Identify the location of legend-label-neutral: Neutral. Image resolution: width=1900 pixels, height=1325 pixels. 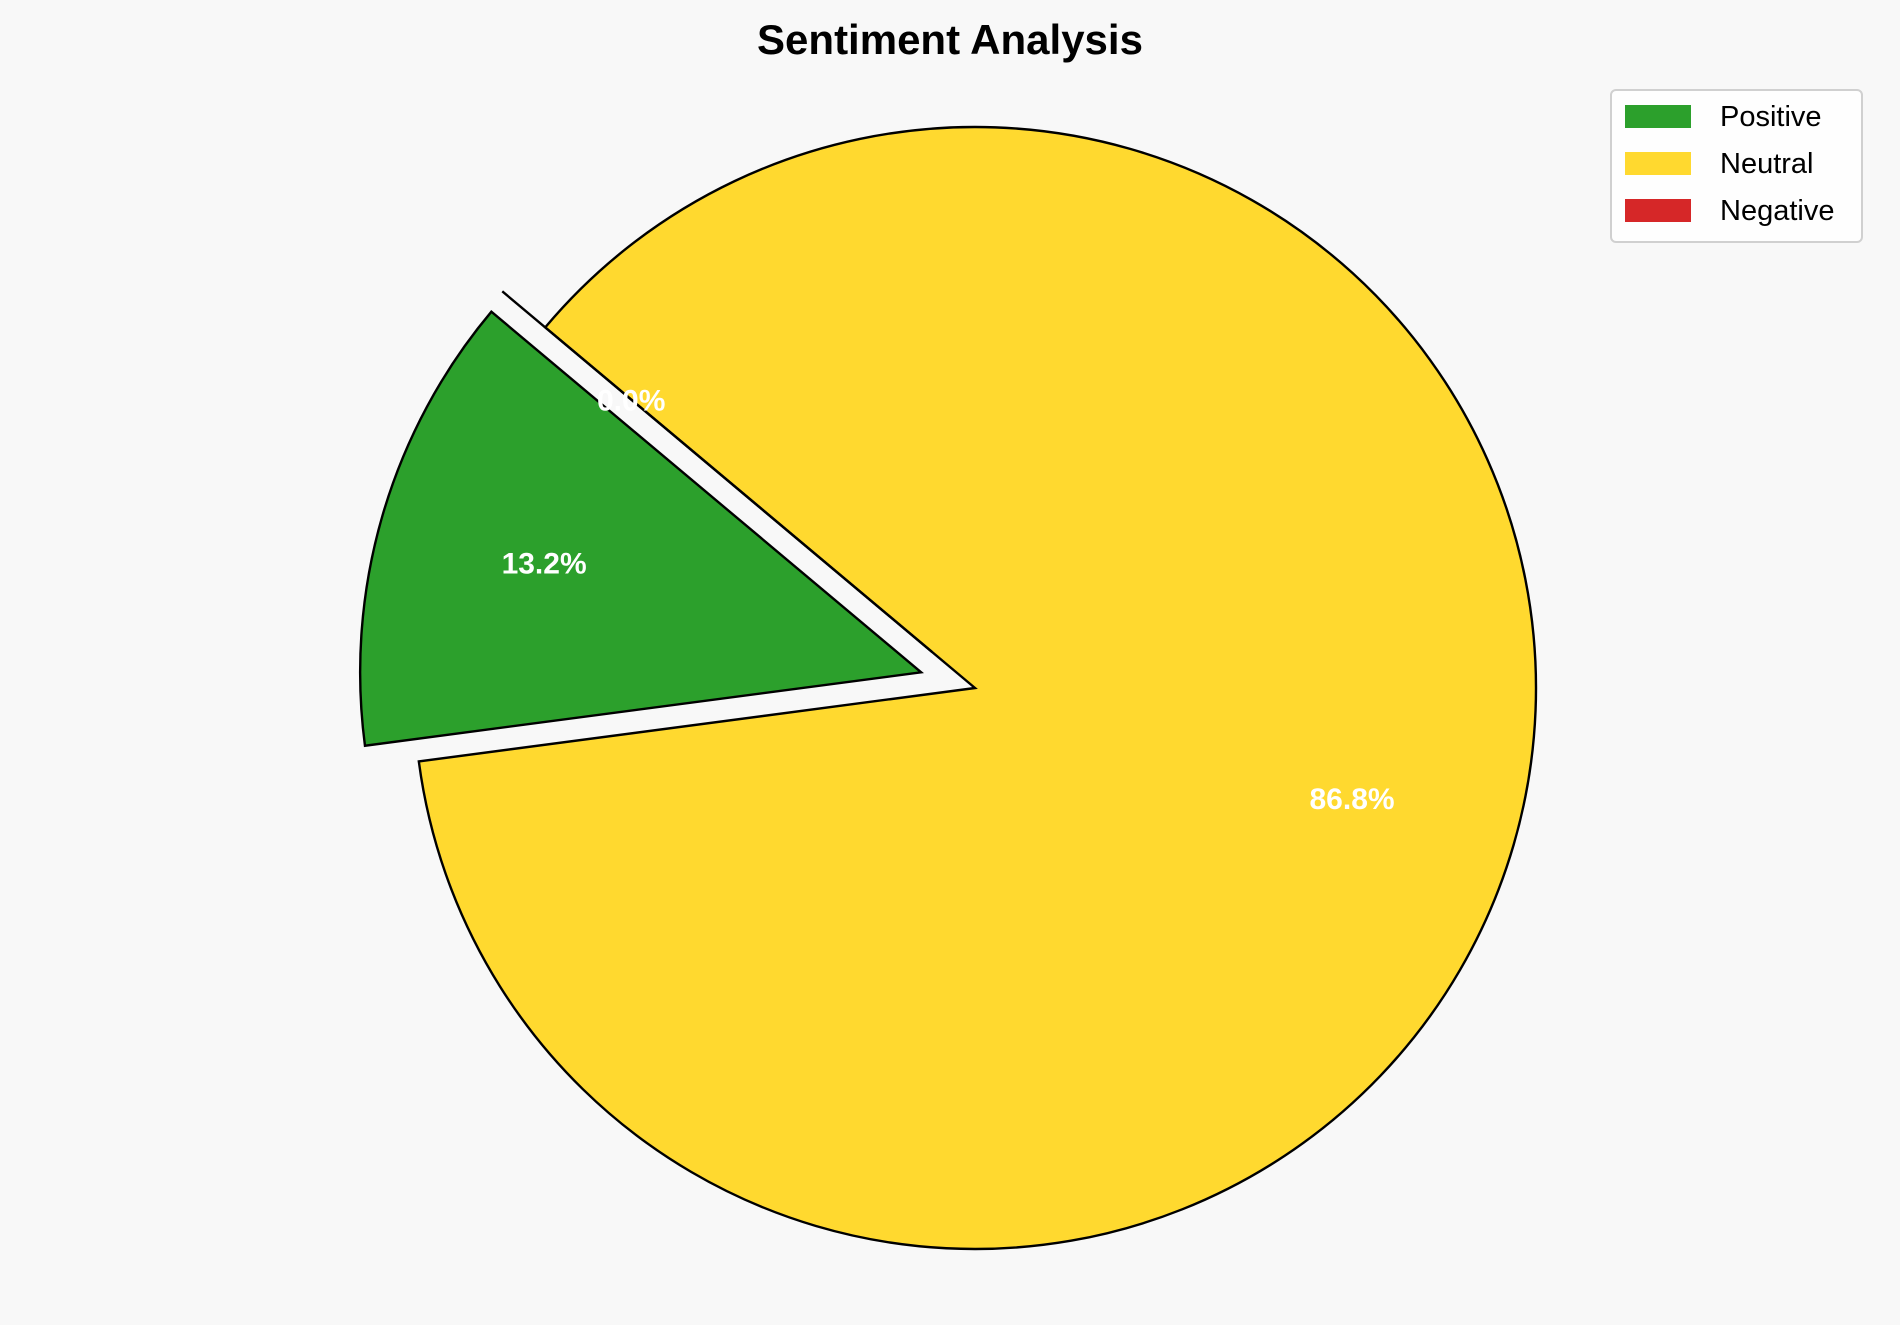
(1767, 164).